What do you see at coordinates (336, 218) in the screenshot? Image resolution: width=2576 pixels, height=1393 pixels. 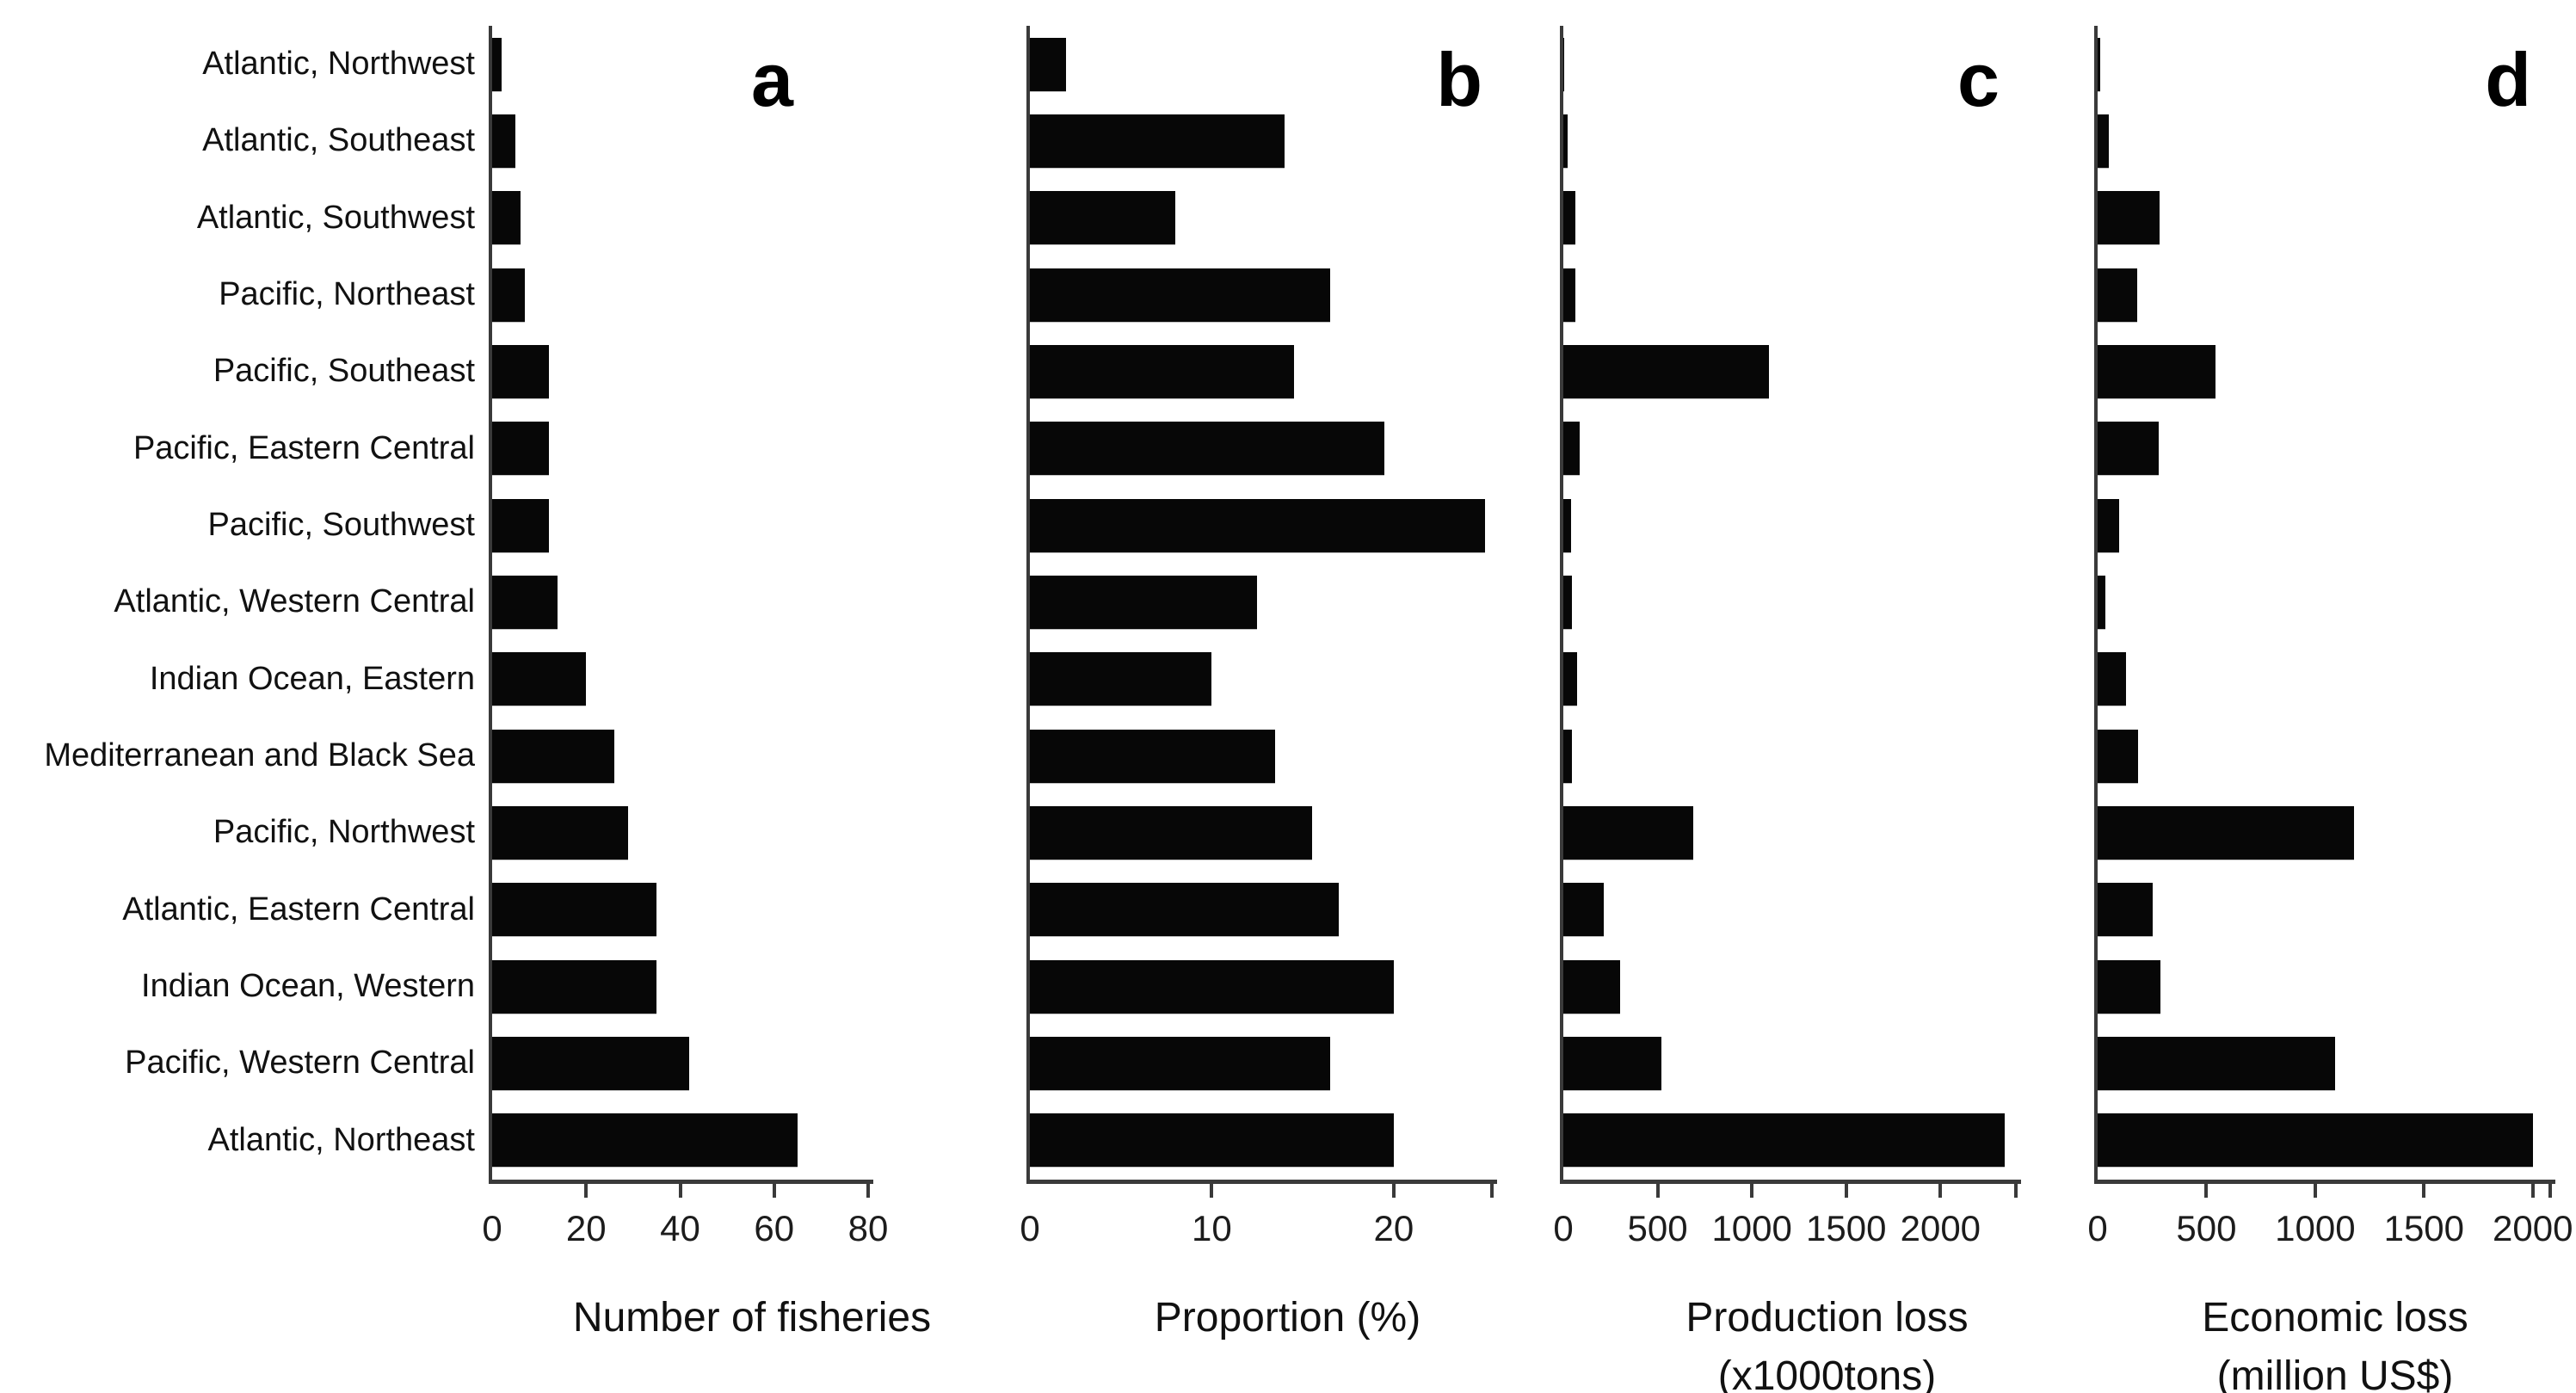 I see `category-label-3: Atlantic, Southwest` at bounding box center [336, 218].